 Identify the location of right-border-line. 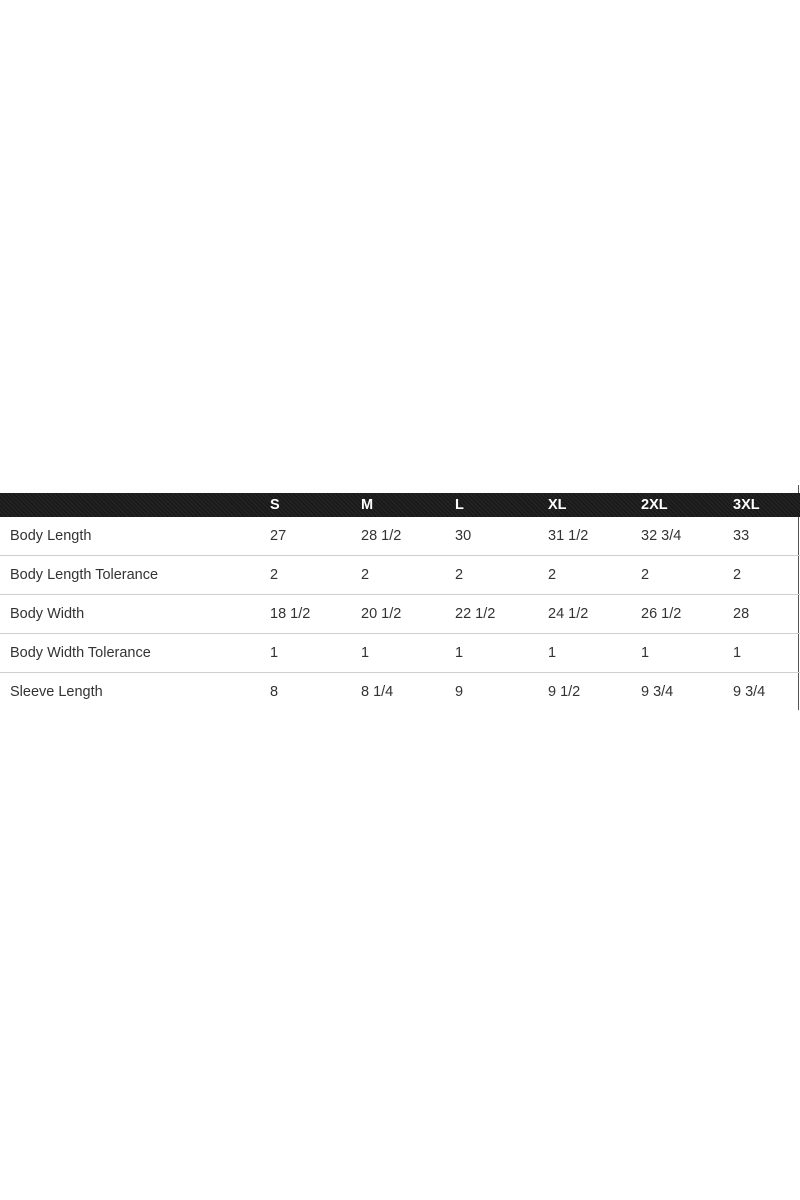
(798, 597).